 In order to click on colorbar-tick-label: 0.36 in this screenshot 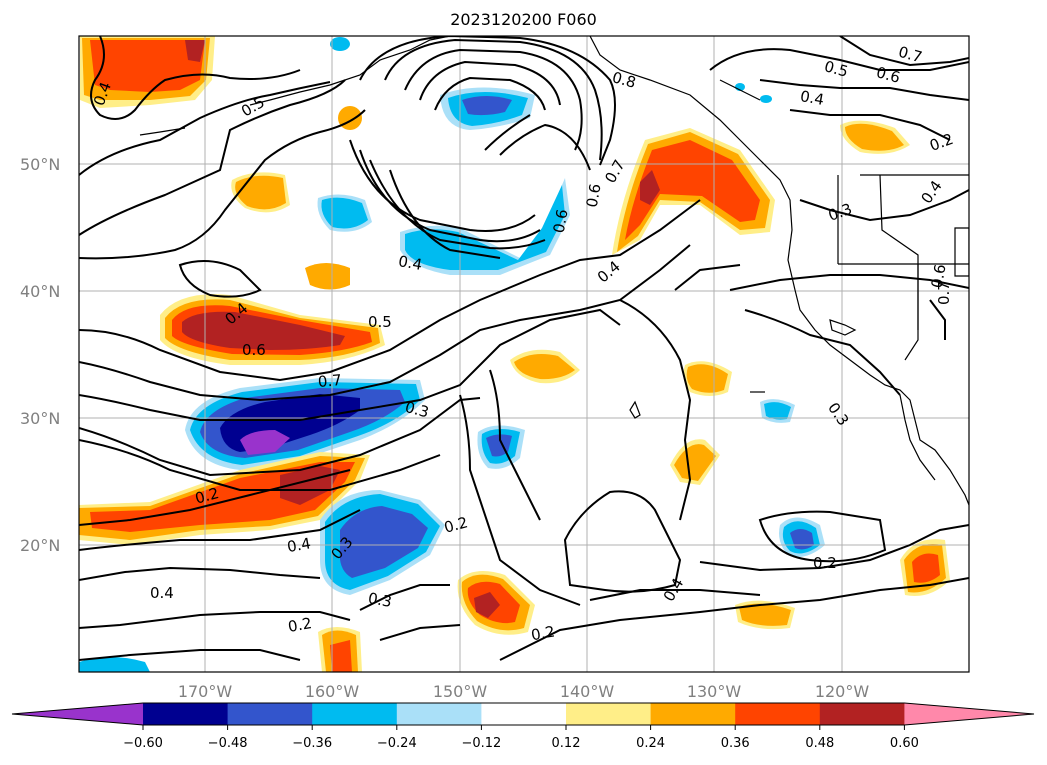, I will do `click(735, 743)`.